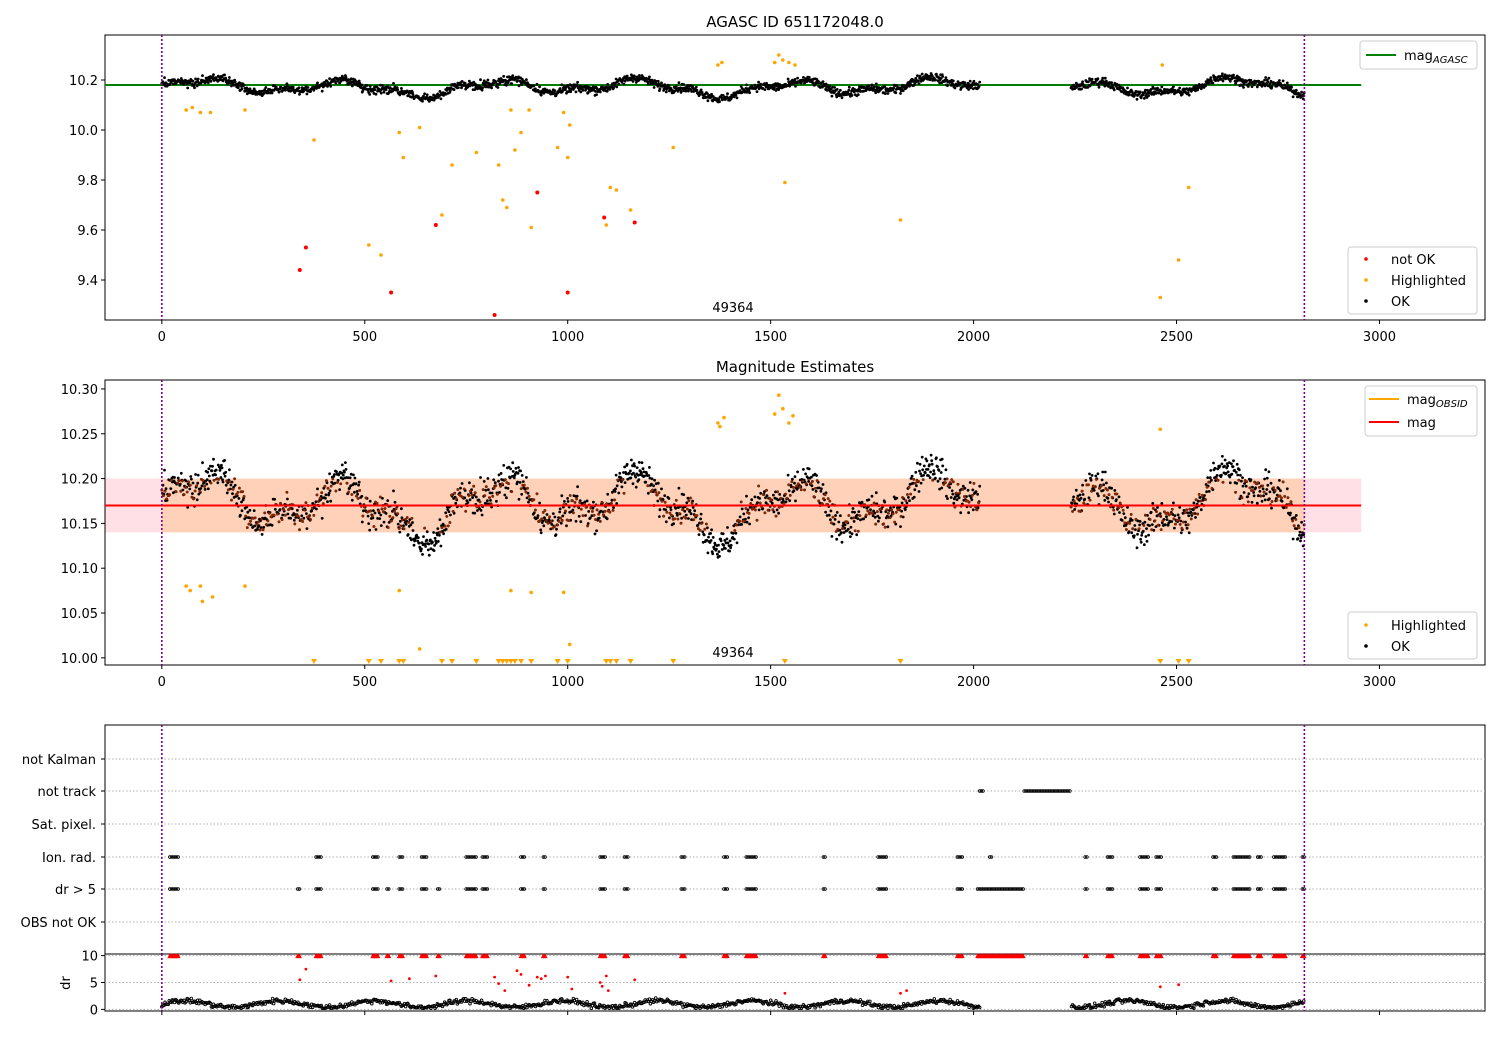  I want to click on chart-title-magnitude-estimates: Magnitude Estimates, so click(795, 367).